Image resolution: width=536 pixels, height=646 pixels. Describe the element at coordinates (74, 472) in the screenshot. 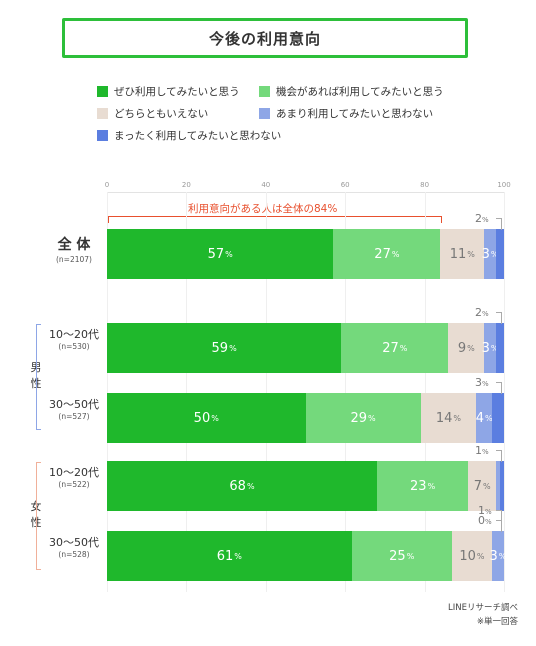

I see `category-label: 10〜20代` at that location.